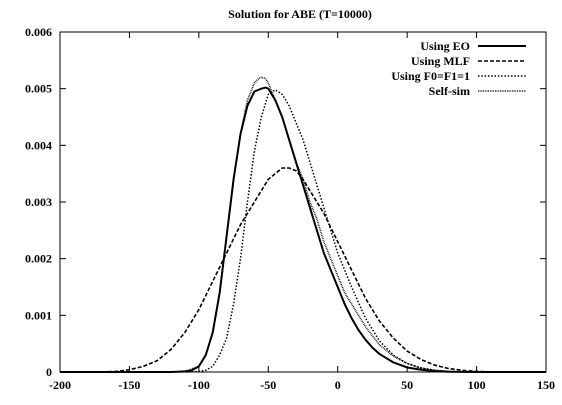  What do you see at coordinates (440, 61) in the screenshot?
I see `legend-label: Using MLF` at bounding box center [440, 61].